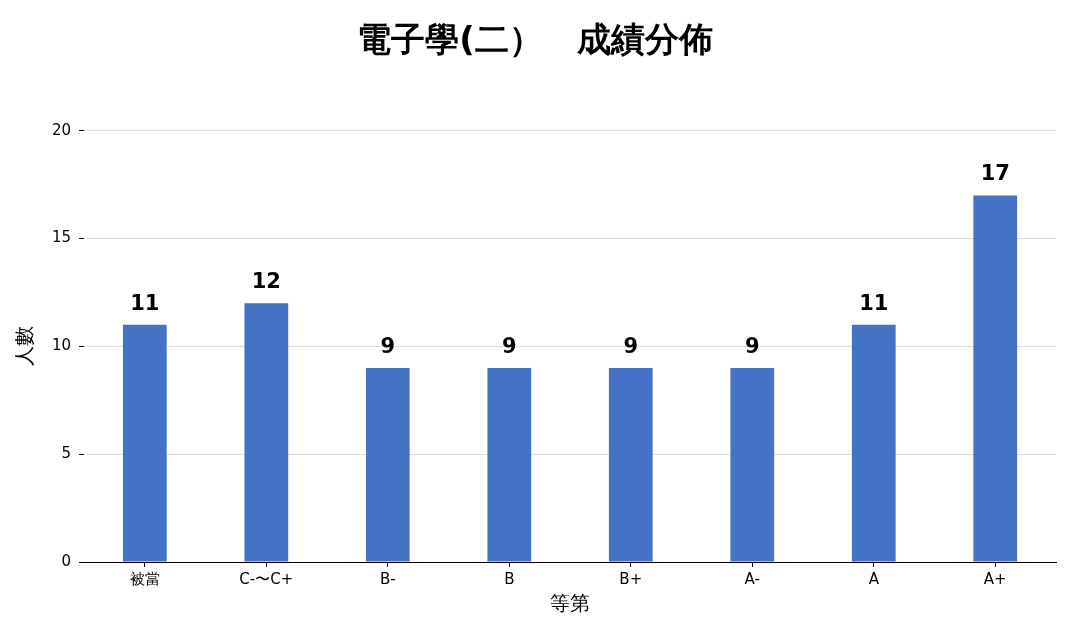 The image size is (1080, 625). Describe the element at coordinates (266, 578) in the screenshot. I see `x-tick-label: C-〜C+` at that location.